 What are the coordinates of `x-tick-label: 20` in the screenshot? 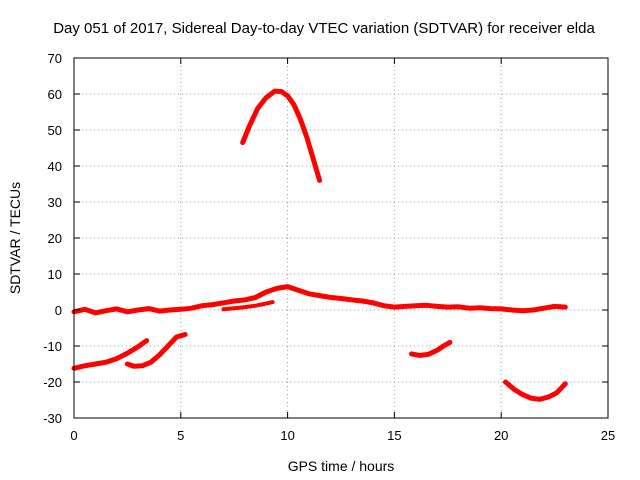 It's located at (501, 435).